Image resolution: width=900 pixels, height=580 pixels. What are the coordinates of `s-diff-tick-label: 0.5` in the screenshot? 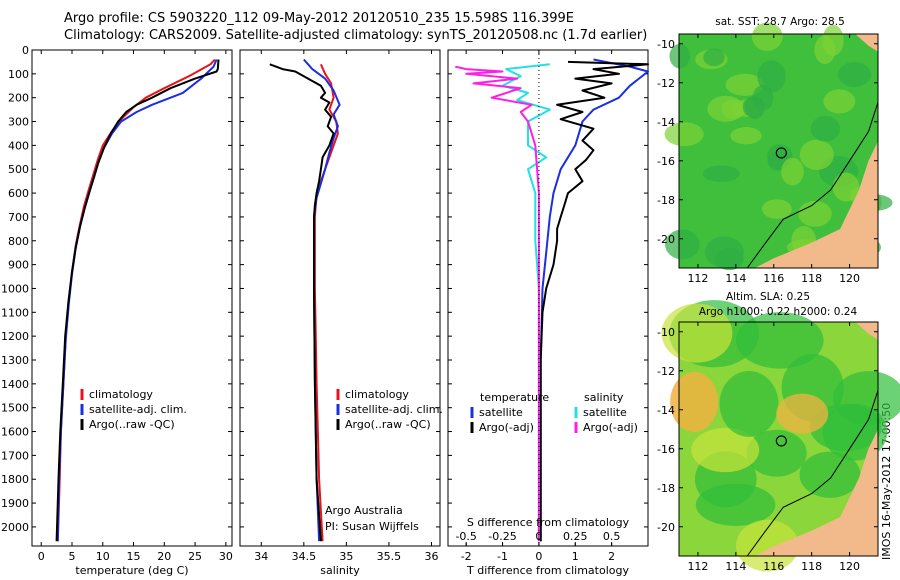 It's located at (612, 536).